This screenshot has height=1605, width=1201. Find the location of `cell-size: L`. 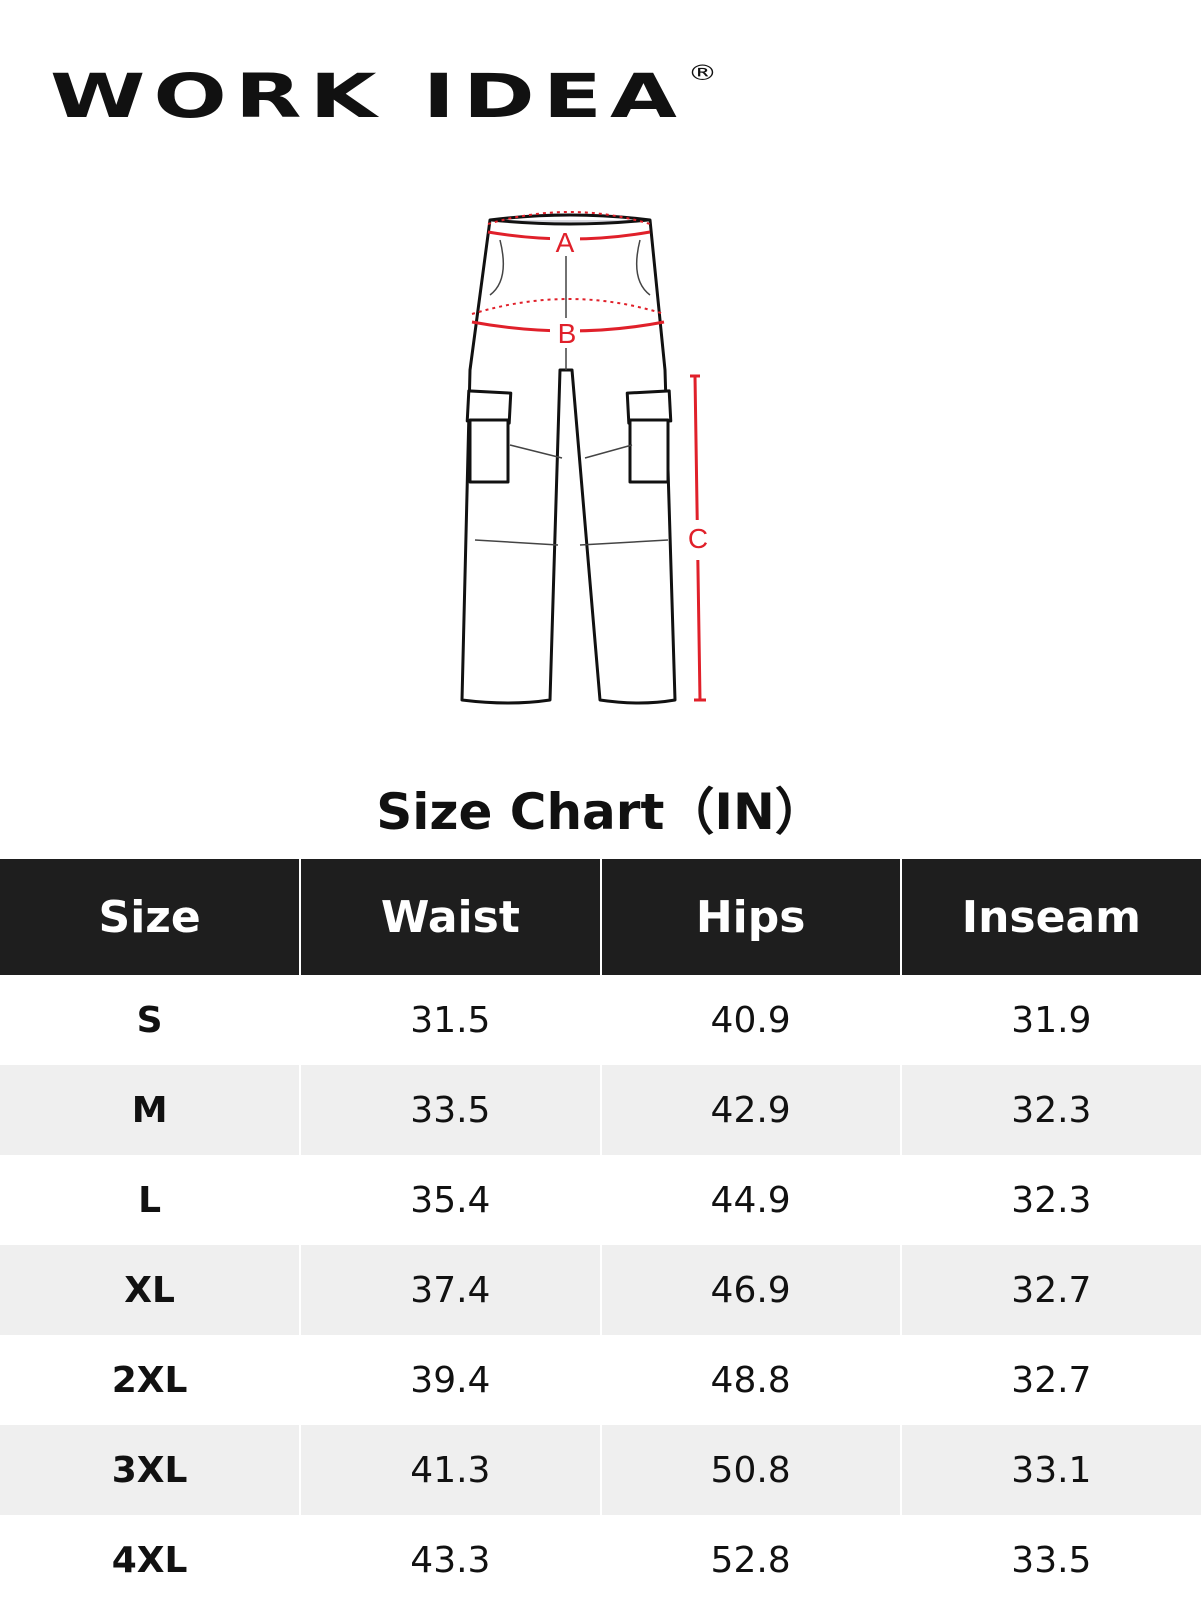

cell-size: L is located at coordinates (150, 1200).